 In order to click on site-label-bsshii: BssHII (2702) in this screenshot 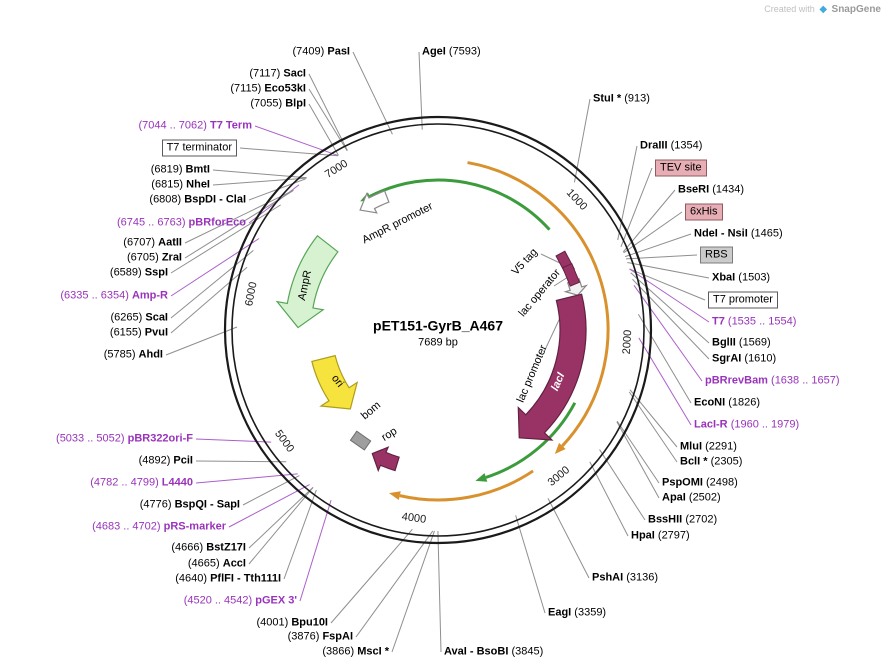, I will do `click(682, 520)`.